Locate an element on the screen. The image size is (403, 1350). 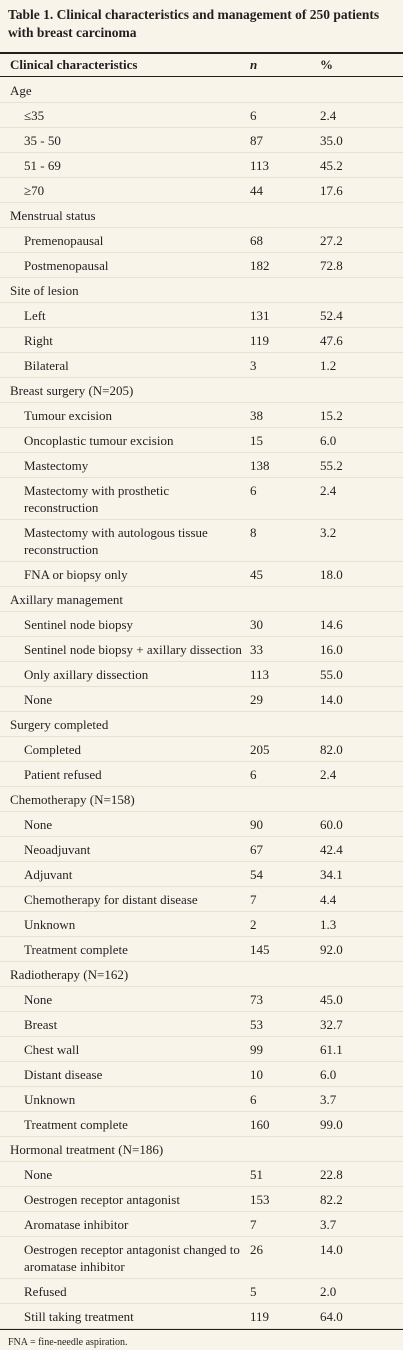
table-row: Mastectomy 138 55.2 is located at coordinates (201, 465).